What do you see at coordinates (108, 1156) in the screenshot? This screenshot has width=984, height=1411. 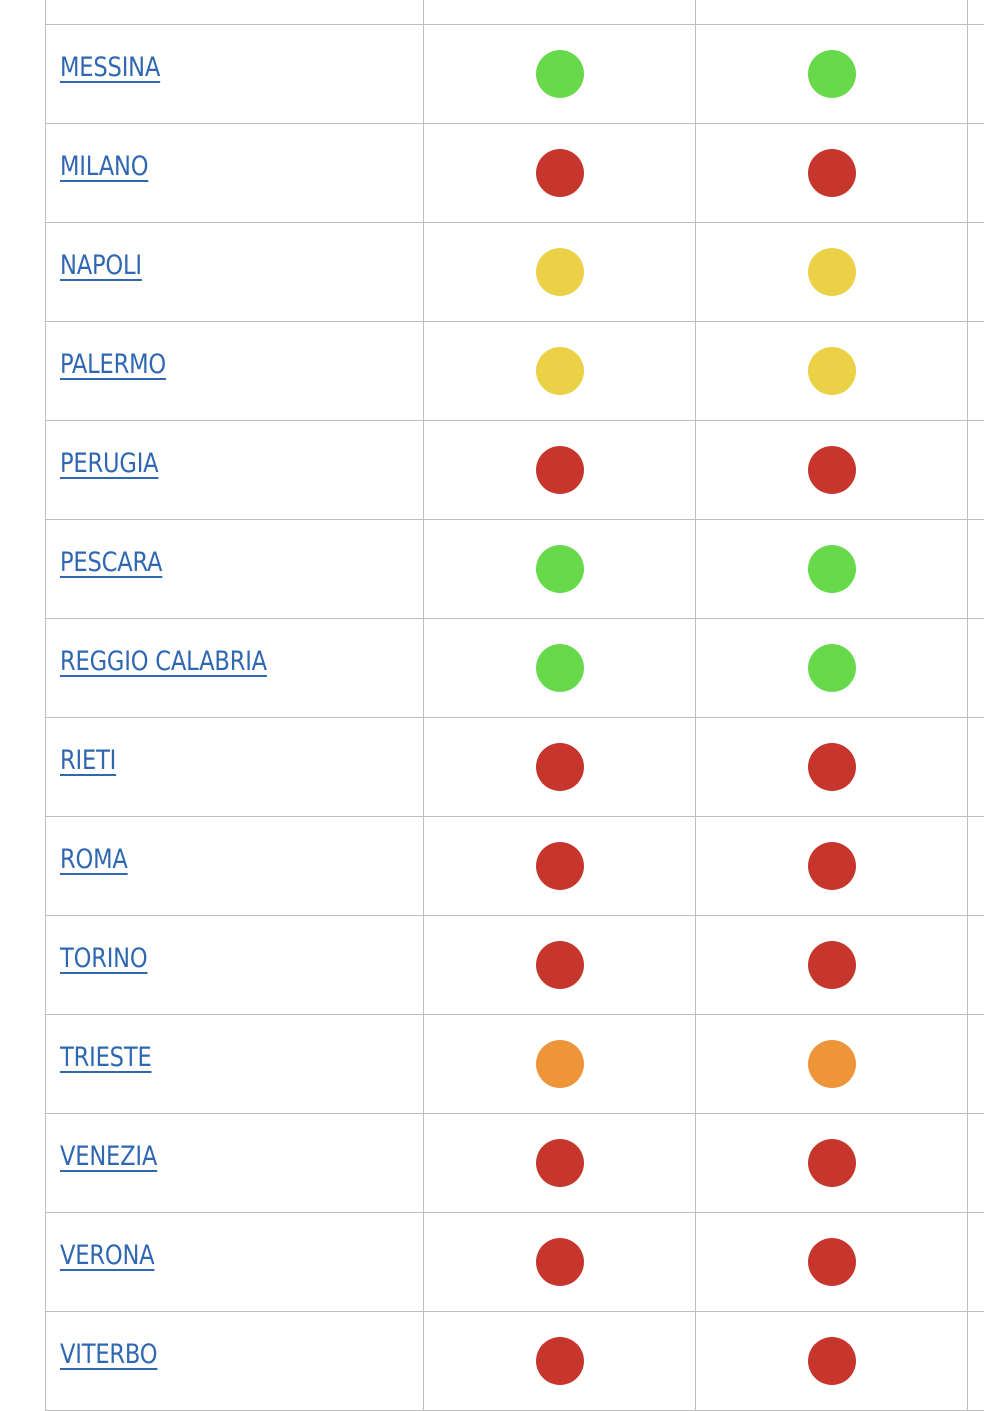 I see `city-link: VENEZIA` at bounding box center [108, 1156].